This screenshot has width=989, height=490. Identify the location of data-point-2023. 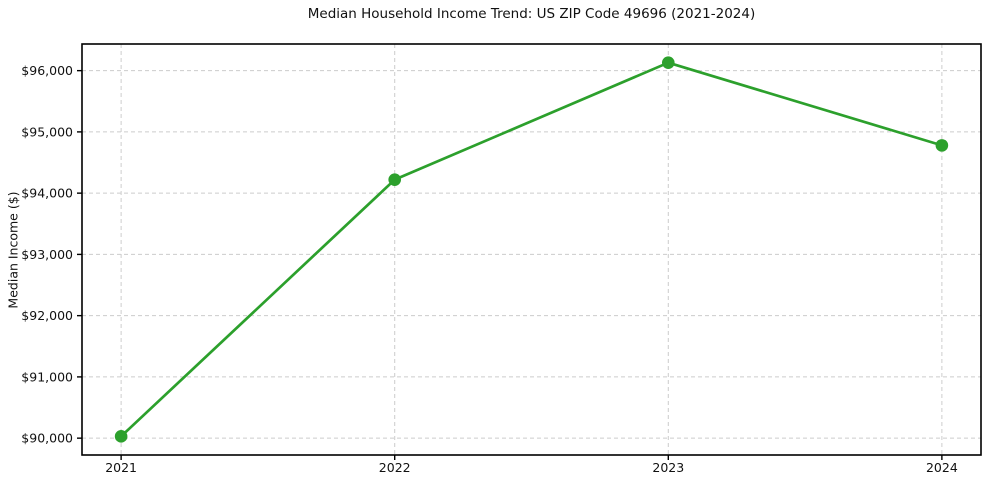
(668, 62).